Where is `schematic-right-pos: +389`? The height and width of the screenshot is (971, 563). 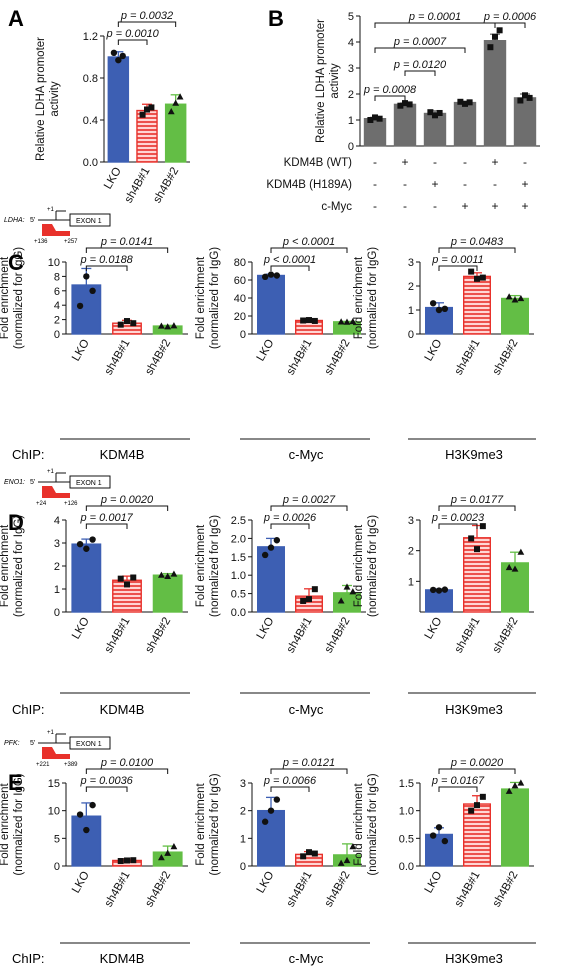
schematic-right-pos: +389 is located at coordinates (71, 765).